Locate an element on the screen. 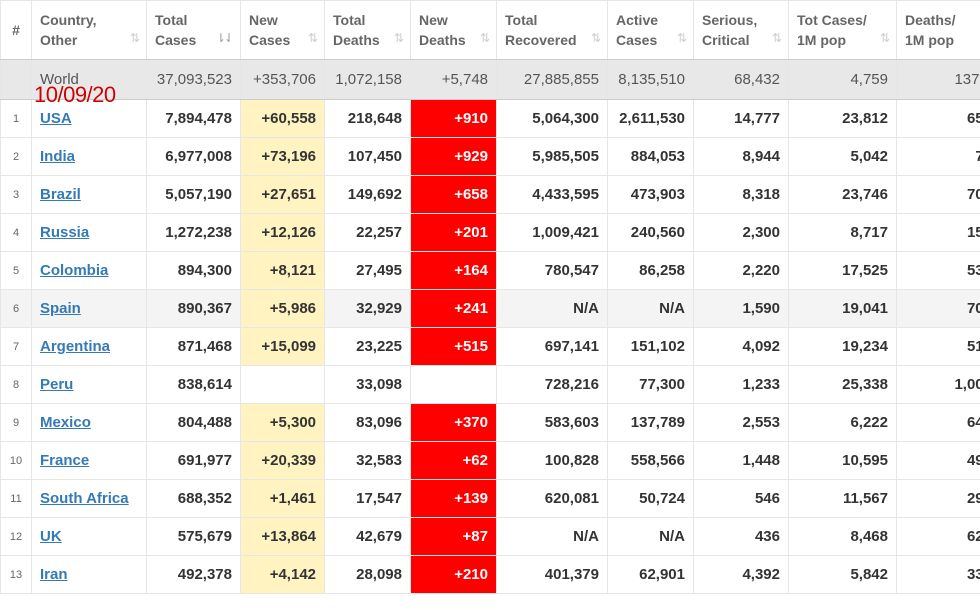 The height and width of the screenshot is (610, 980). country-cell: South Africa is located at coordinates (89, 498).